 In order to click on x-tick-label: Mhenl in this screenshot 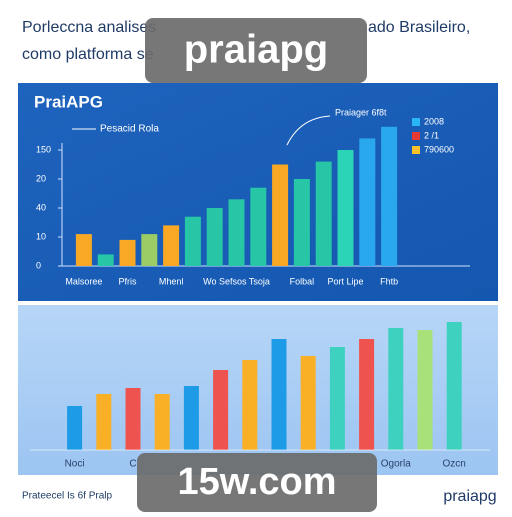, I will do `click(171, 281)`.